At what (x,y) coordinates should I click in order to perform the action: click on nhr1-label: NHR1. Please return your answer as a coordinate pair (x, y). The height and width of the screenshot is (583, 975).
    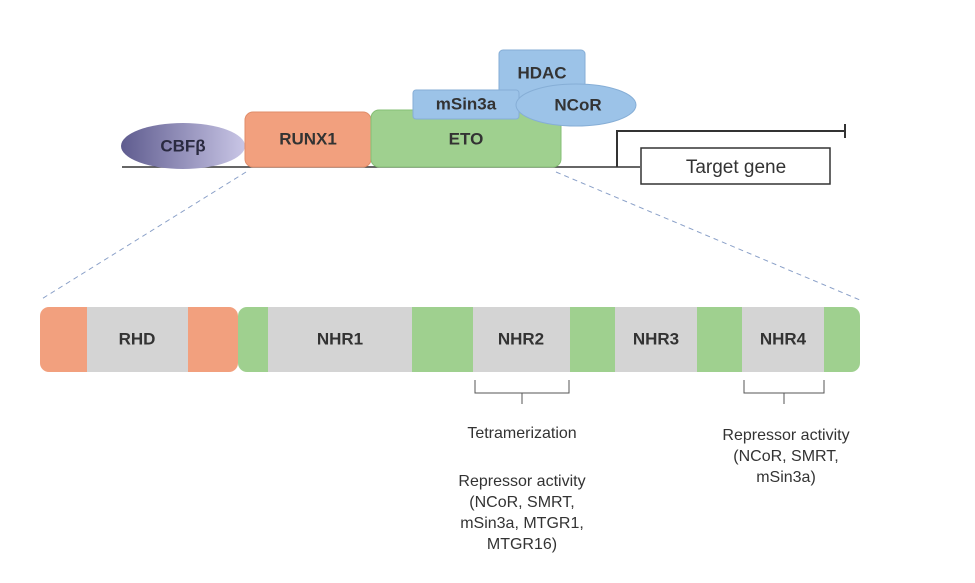
    Looking at the image, I should click on (340, 338).